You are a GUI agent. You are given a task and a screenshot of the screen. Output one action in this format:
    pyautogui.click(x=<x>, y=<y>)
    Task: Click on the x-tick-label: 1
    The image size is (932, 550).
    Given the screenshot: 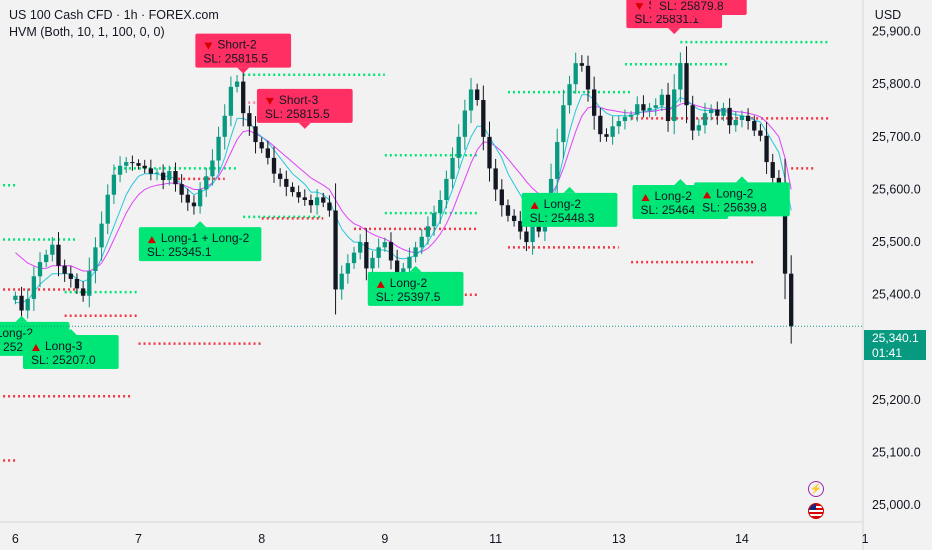 What is the action you would take?
    pyautogui.click(x=865, y=539)
    